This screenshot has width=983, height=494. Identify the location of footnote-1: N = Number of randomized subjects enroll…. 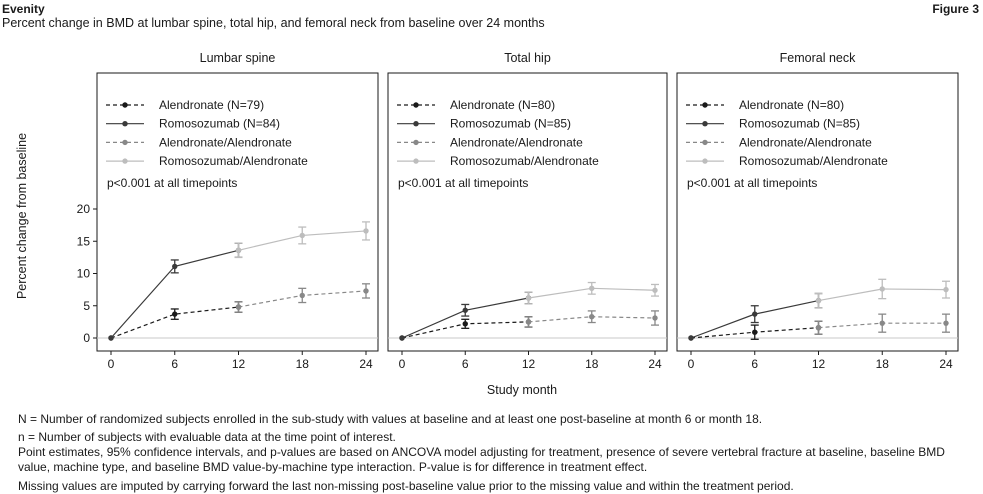
(390, 419).